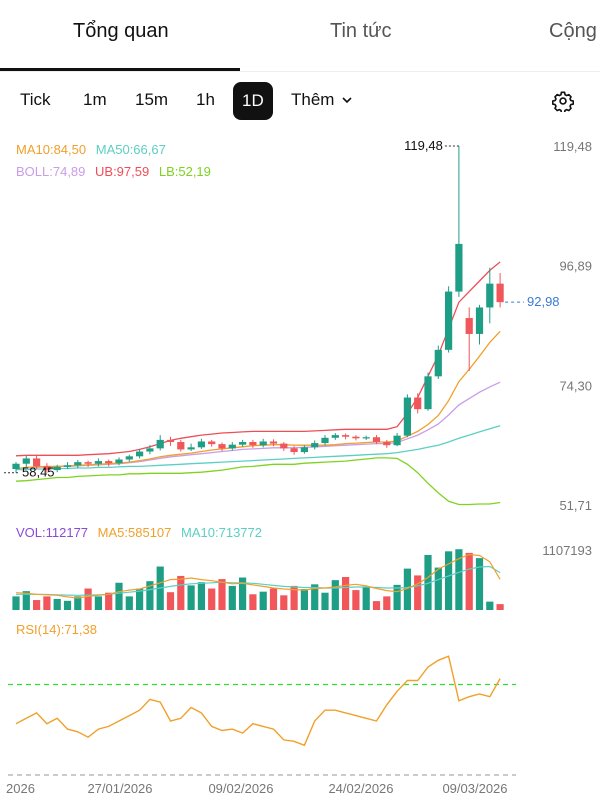 This screenshot has width=600, height=800. Describe the element at coordinates (474, 788) in the screenshot. I see `date-axis-label: 09/03/2026` at that location.